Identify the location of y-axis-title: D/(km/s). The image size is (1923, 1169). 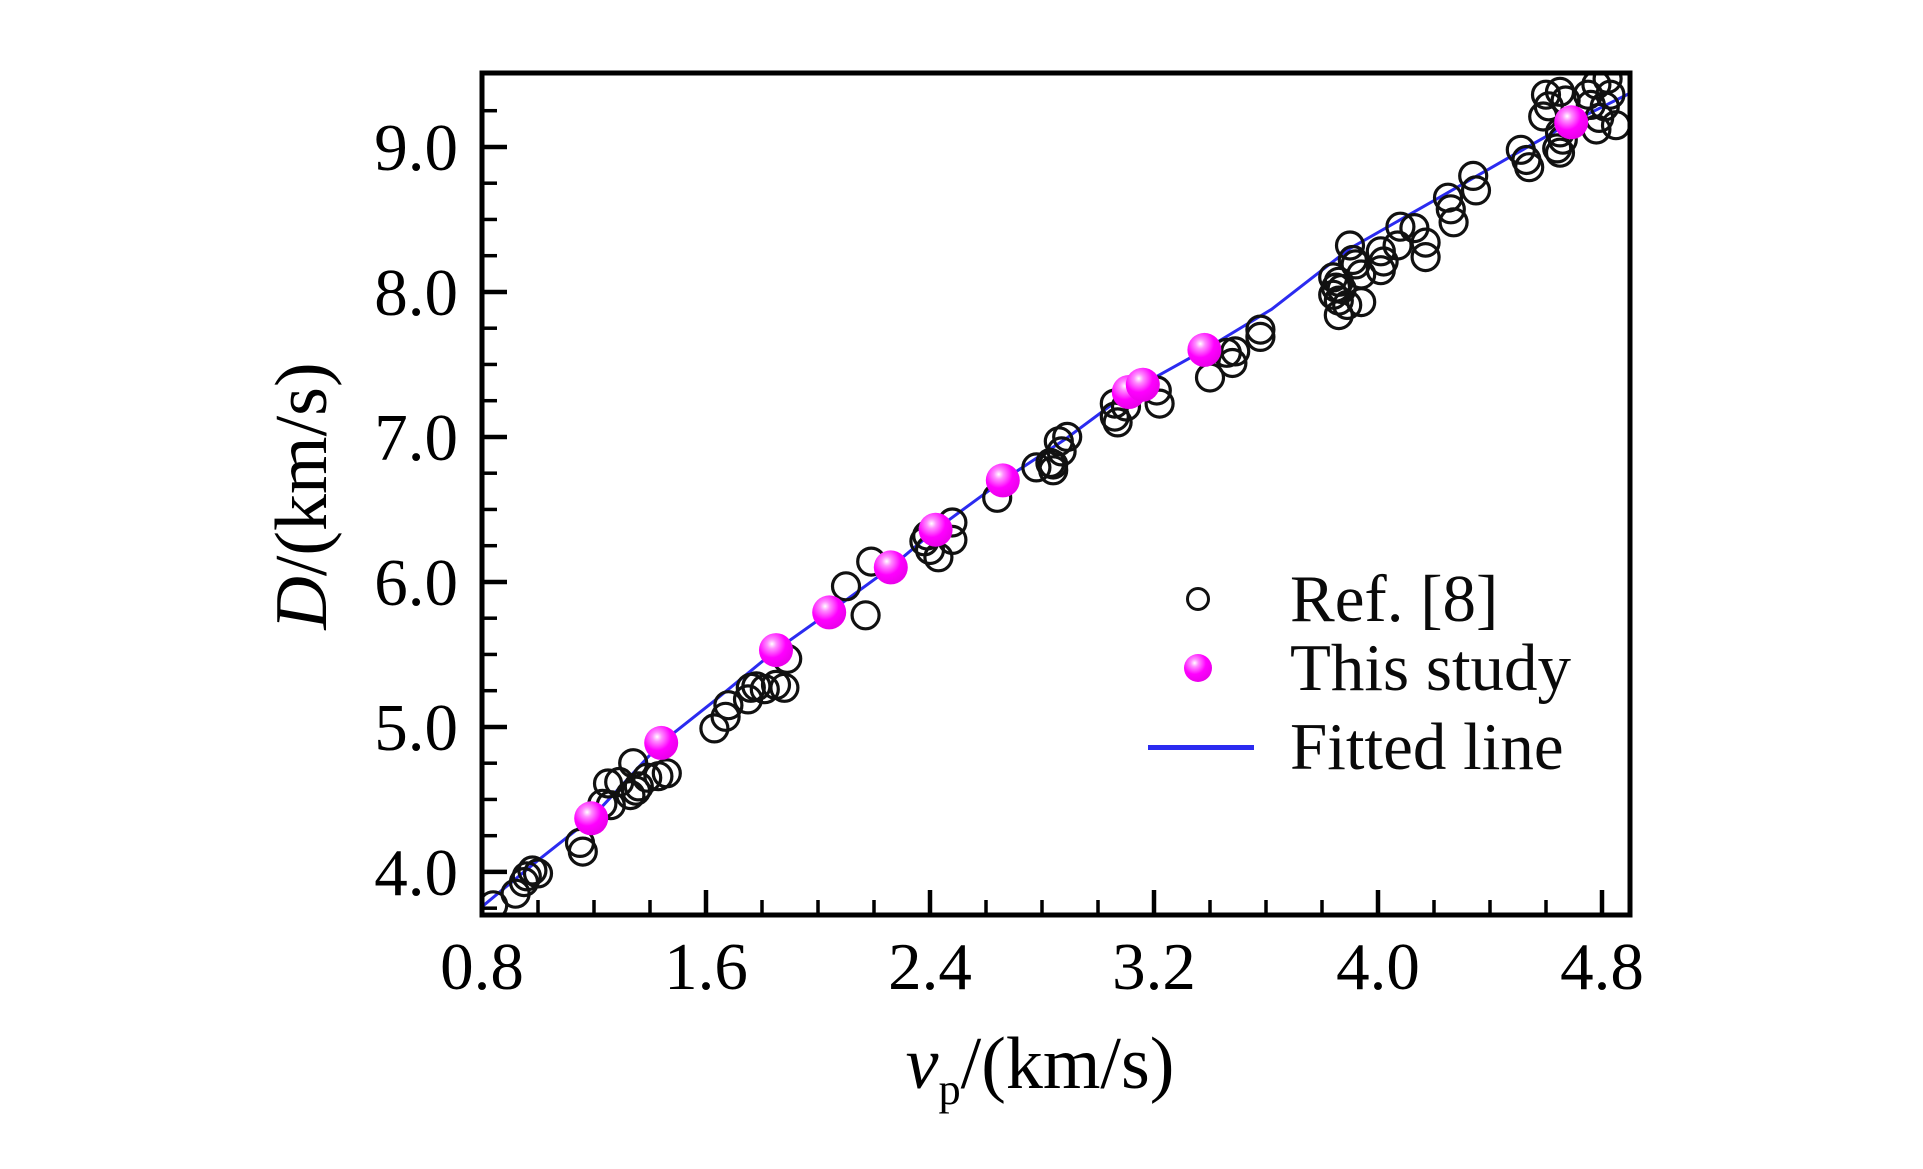
(302, 496).